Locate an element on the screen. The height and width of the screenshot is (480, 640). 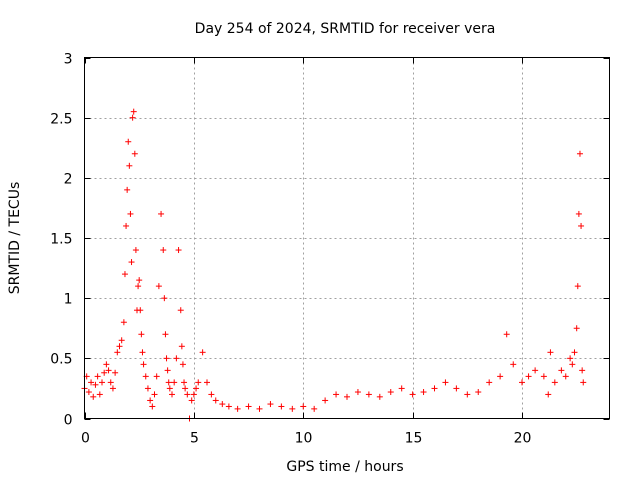
y-tick-label: 1.5 is located at coordinates (61, 240).